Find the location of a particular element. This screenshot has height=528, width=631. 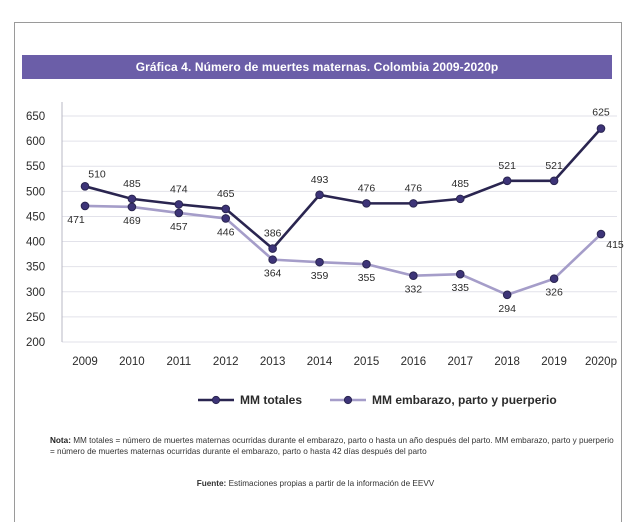

series-1-label-2020p: 415 is located at coordinates (615, 245).